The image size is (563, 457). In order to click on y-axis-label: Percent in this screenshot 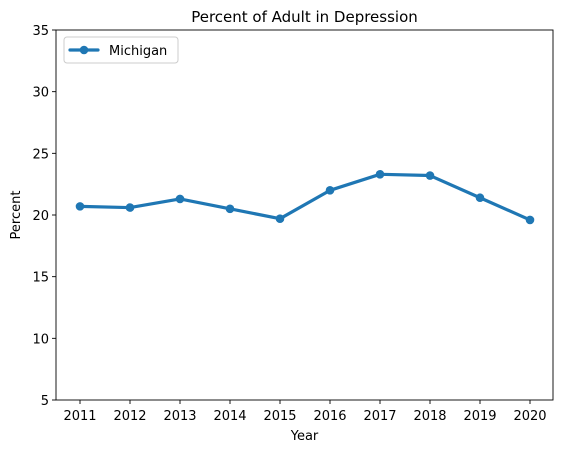, I will do `click(16, 215)`.